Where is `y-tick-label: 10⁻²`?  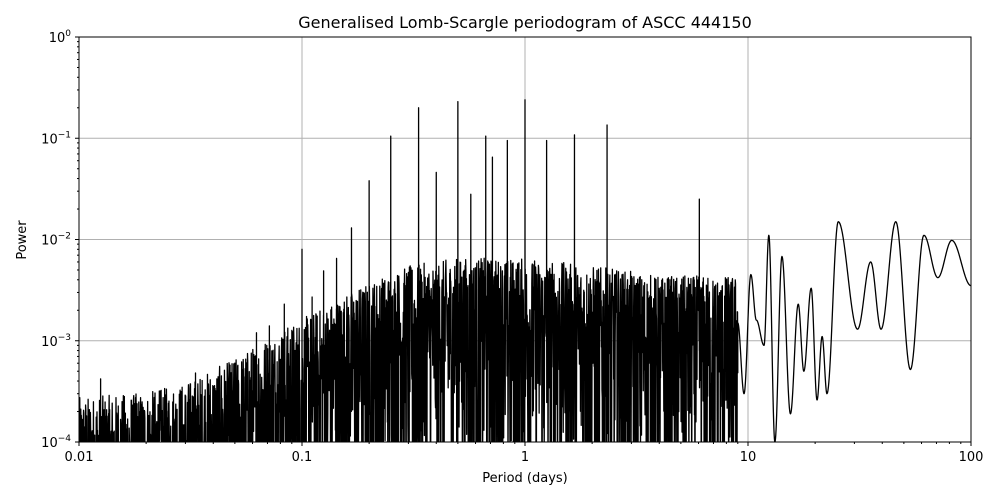 y-tick-label: 10⁻² is located at coordinates (56, 240).